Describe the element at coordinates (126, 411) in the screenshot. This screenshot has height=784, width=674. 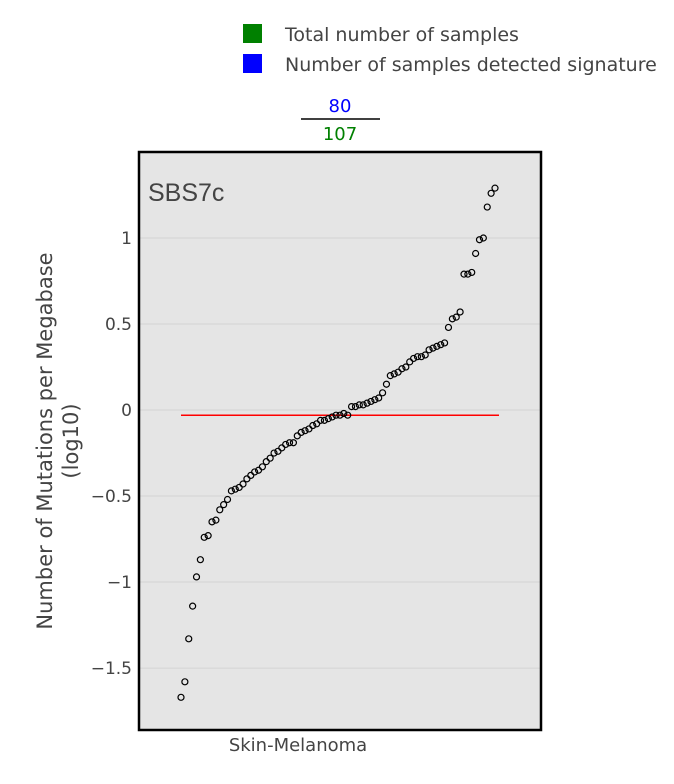
I see `y-tick-label: 0` at that location.